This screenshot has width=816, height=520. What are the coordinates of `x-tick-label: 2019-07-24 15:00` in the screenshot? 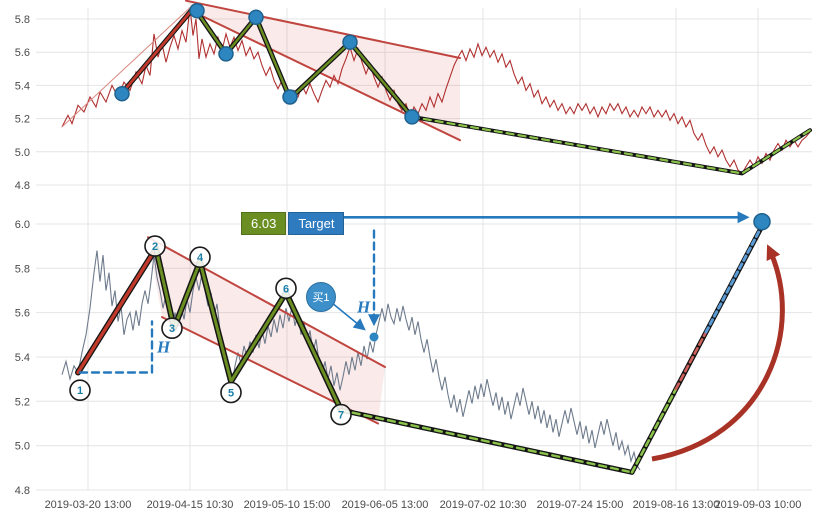 It's located at (580, 505).